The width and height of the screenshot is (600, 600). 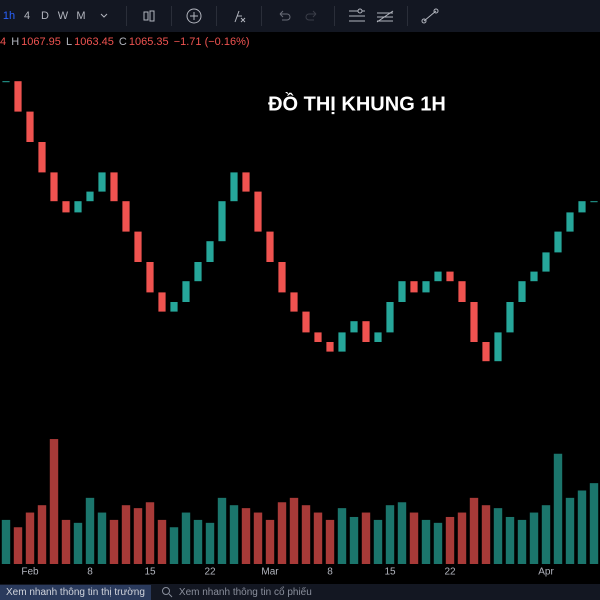 I want to click on x-tick-label: 22, so click(x=450, y=572).